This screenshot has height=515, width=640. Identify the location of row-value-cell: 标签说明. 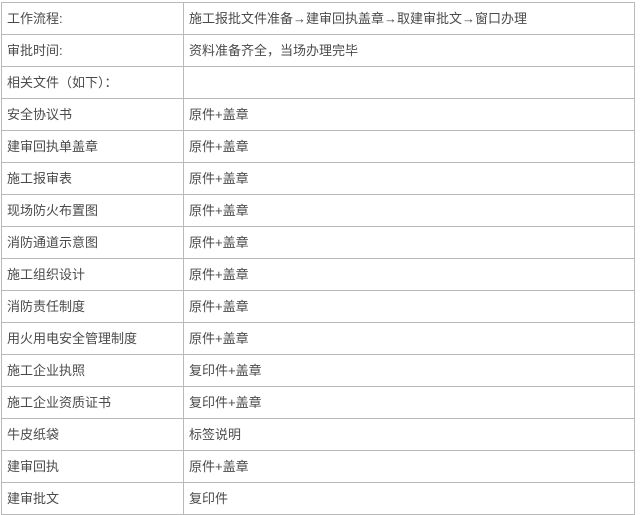
(409, 434).